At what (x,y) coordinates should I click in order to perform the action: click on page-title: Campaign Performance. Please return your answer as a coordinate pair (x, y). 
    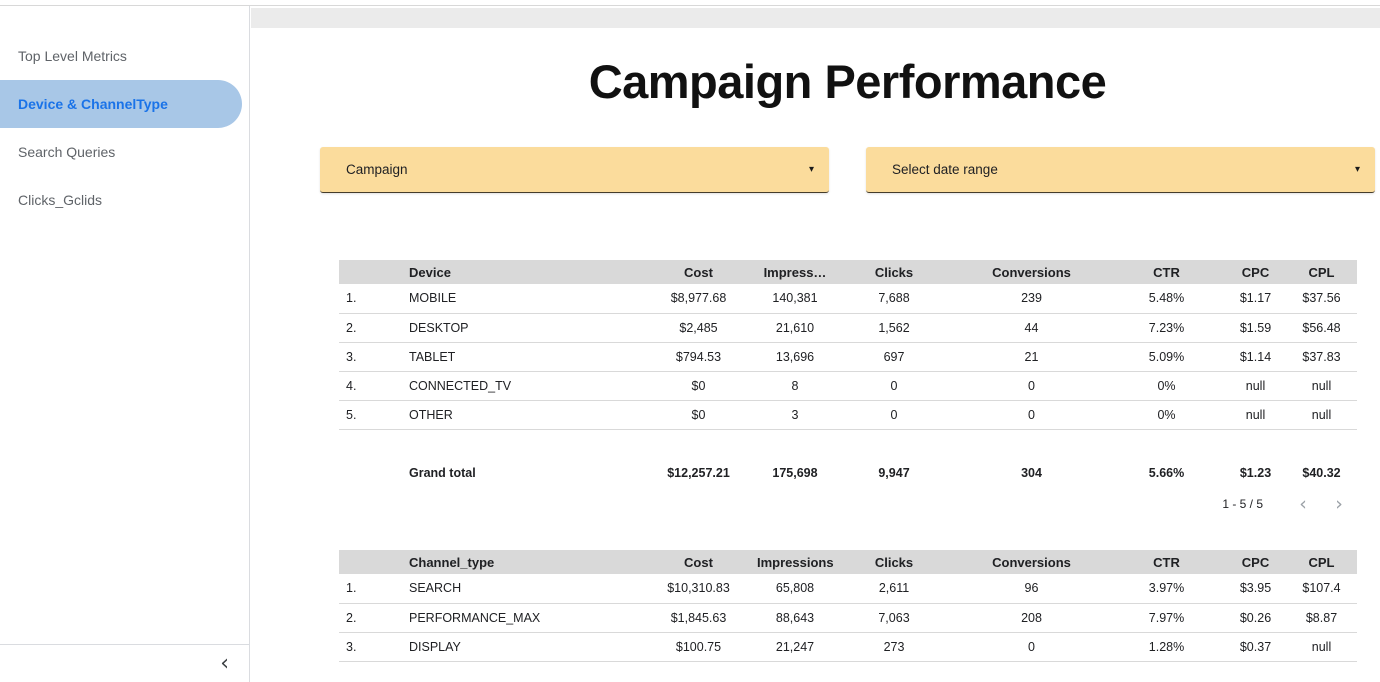
    Looking at the image, I should click on (847, 81).